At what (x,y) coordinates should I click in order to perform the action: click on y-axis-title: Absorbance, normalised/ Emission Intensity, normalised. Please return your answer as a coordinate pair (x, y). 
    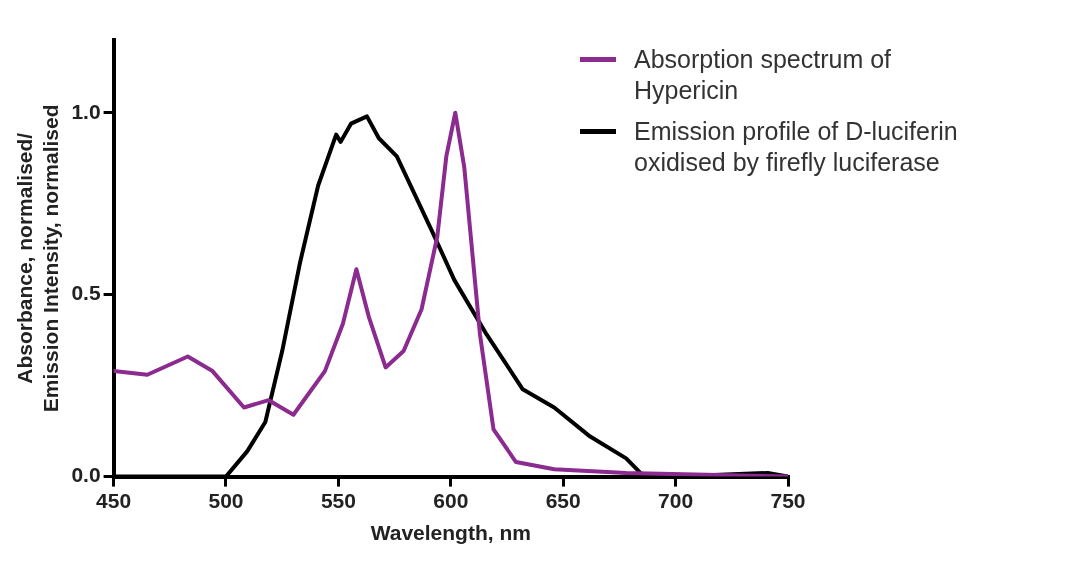
    Looking at the image, I should click on (37, 258).